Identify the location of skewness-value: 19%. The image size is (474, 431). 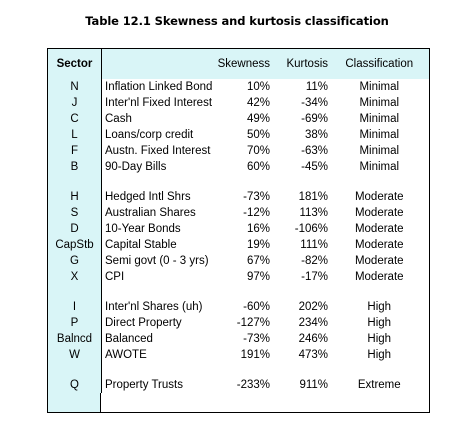
(258, 245).